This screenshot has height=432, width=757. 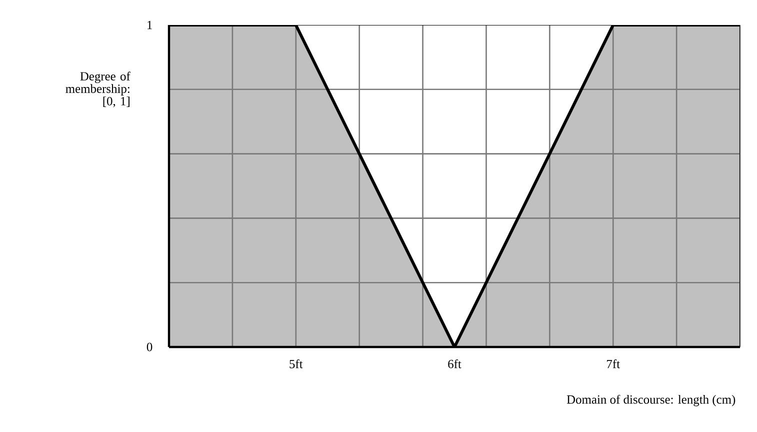 I want to click on x-tick-label: 5ft, so click(x=296, y=363).